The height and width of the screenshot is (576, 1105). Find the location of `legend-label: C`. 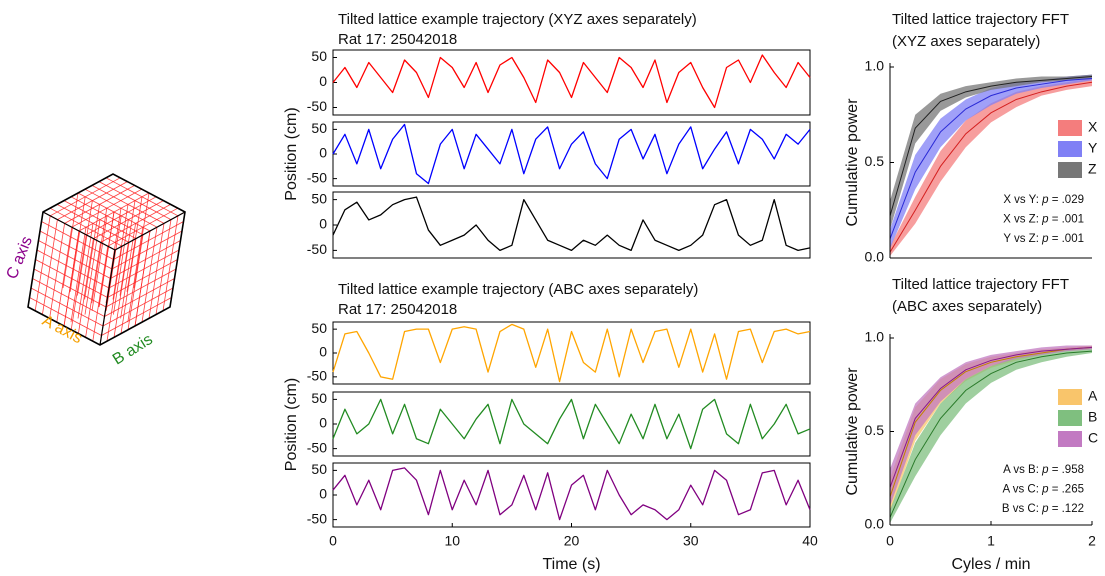

legend-label: C is located at coordinates (1093, 438).